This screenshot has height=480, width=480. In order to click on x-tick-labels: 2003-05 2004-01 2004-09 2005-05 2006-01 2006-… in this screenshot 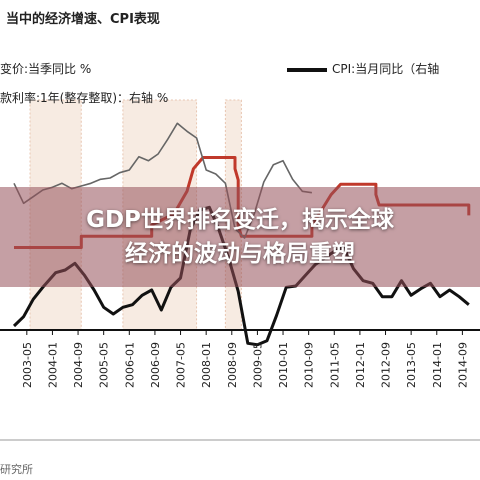, I will do `click(245, 359)`.